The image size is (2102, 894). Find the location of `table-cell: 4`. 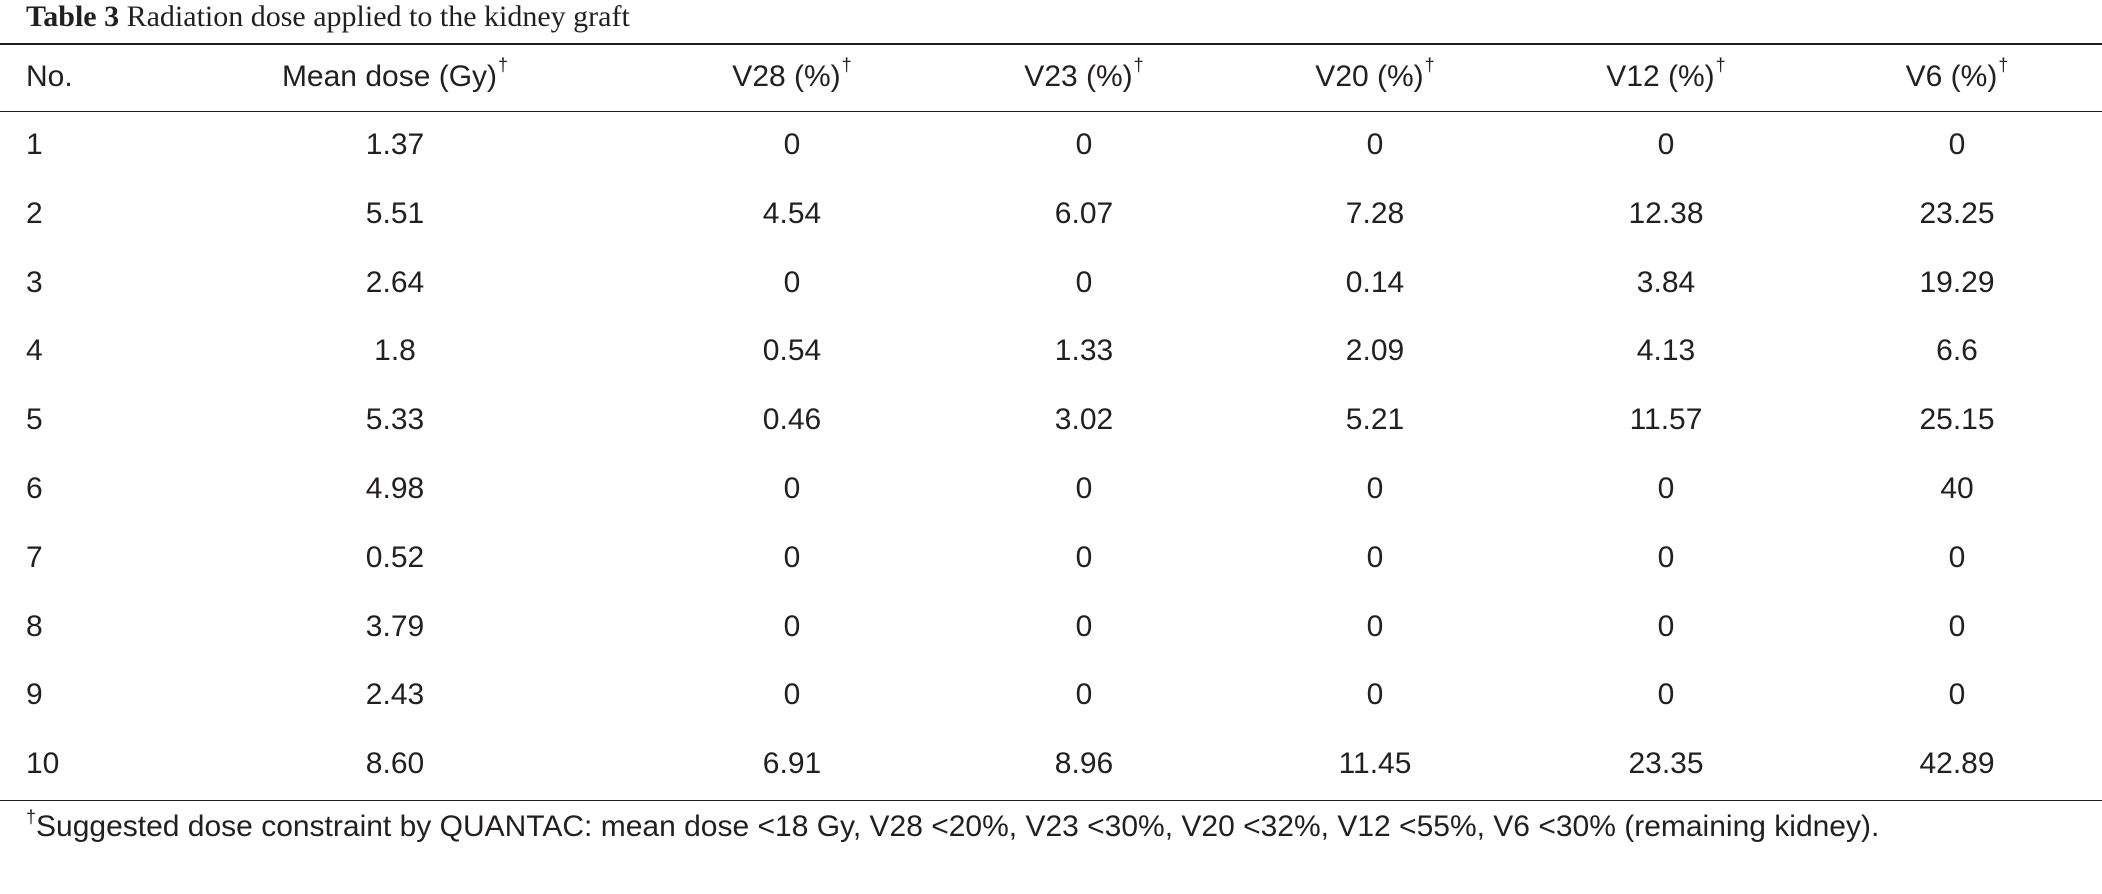

table-cell: 4 is located at coordinates (34, 351).